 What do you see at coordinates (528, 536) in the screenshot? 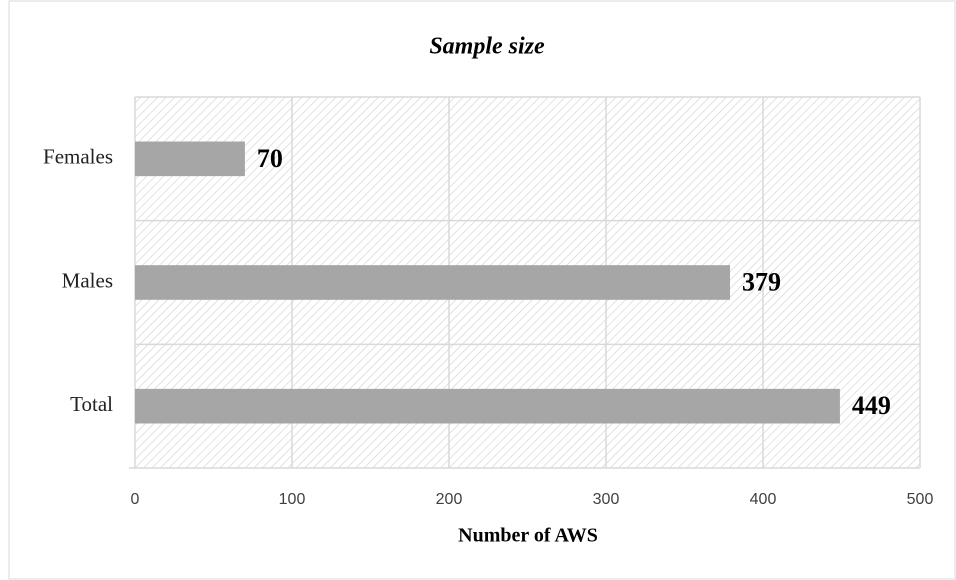
I see `x-axis-label: Number of AWS` at bounding box center [528, 536].